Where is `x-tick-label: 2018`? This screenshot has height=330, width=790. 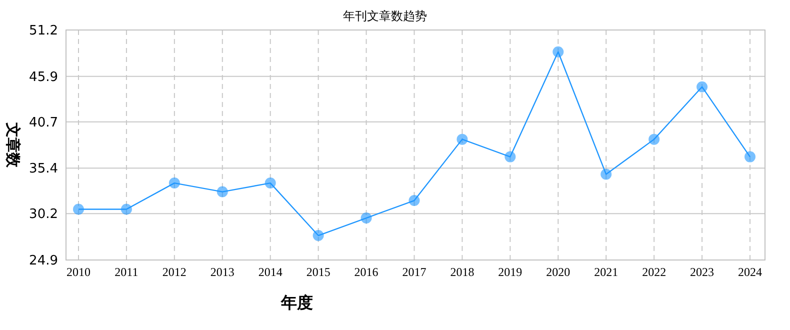
x-tick-label: 2018 is located at coordinates (462, 272).